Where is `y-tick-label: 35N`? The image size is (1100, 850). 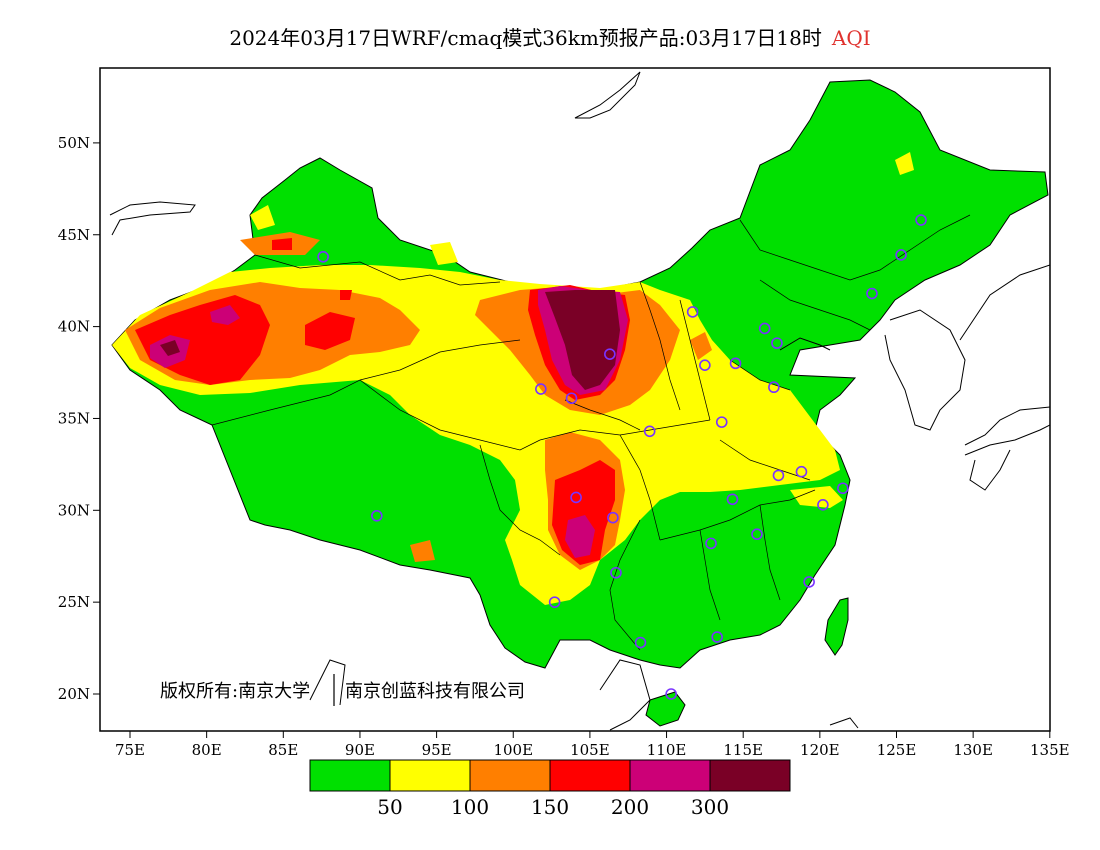 y-tick-label: 35N is located at coordinates (74, 418).